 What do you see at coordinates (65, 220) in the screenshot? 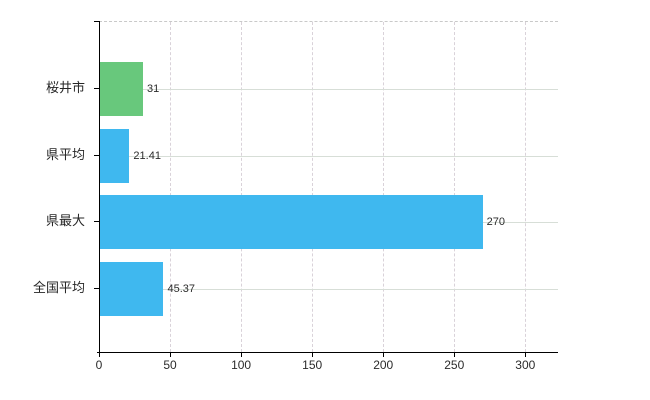
I see `category-label-2: 県最大` at bounding box center [65, 220].